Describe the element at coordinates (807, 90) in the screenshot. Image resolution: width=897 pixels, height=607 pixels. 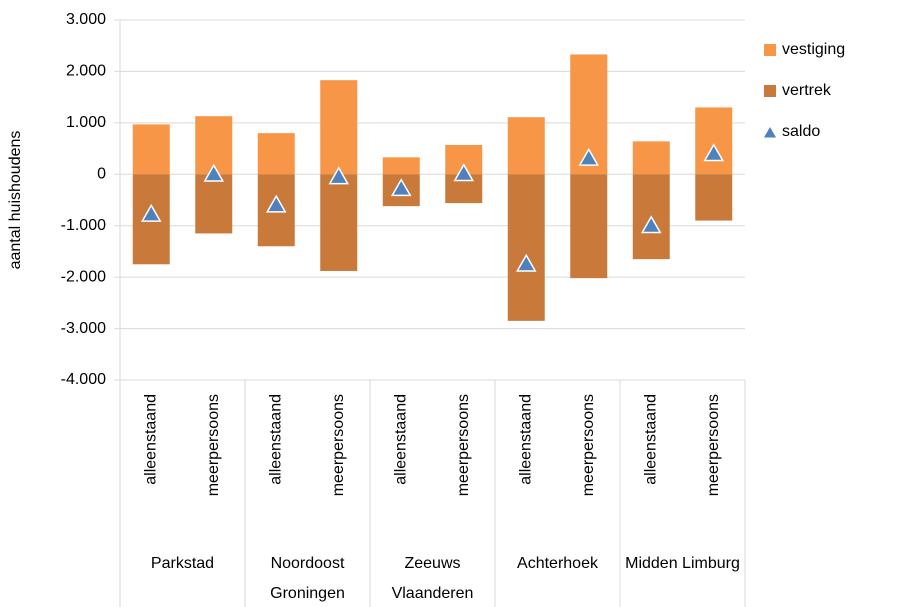
I see `legend-label: vertrek` at that location.